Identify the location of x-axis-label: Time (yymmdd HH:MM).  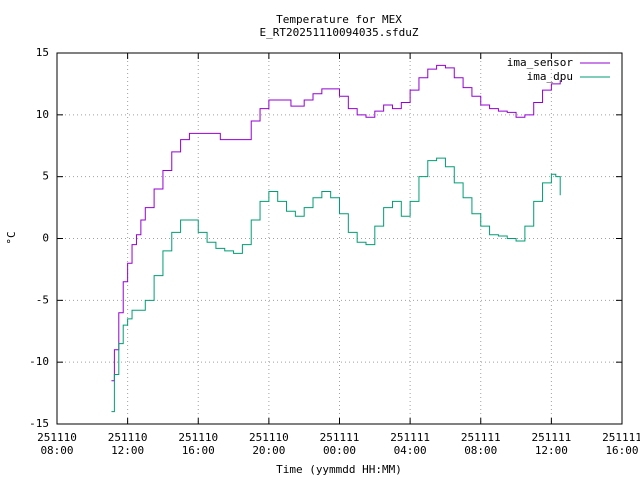
(339, 469).